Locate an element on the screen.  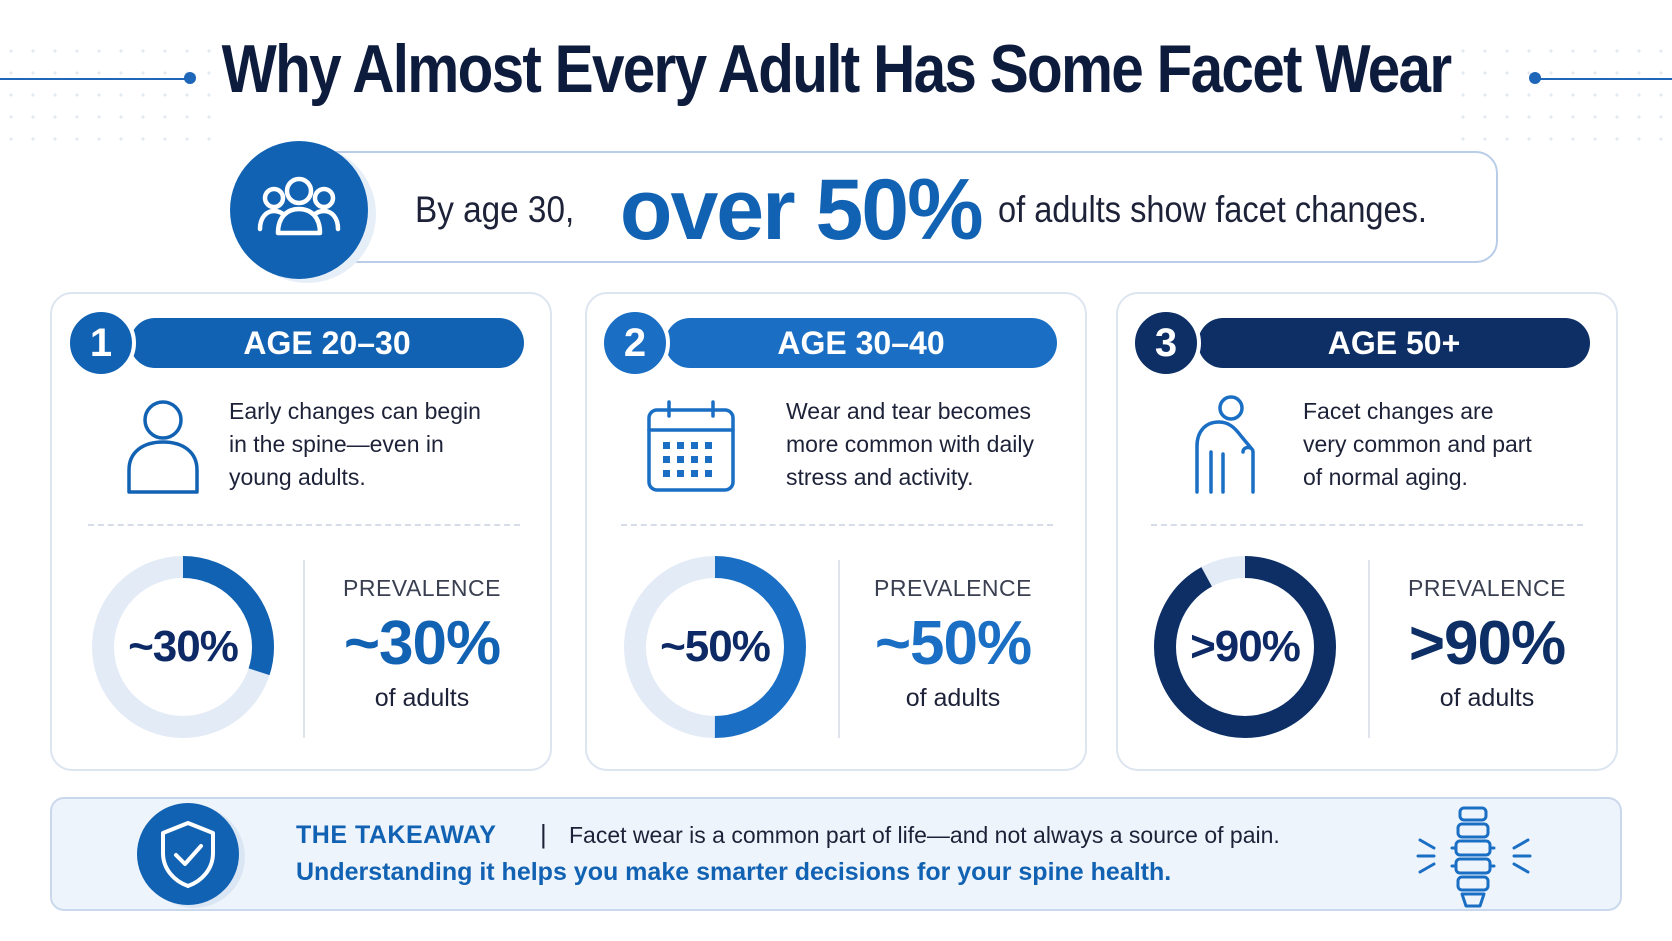
ring-label-1: ~30% is located at coordinates (183, 646).